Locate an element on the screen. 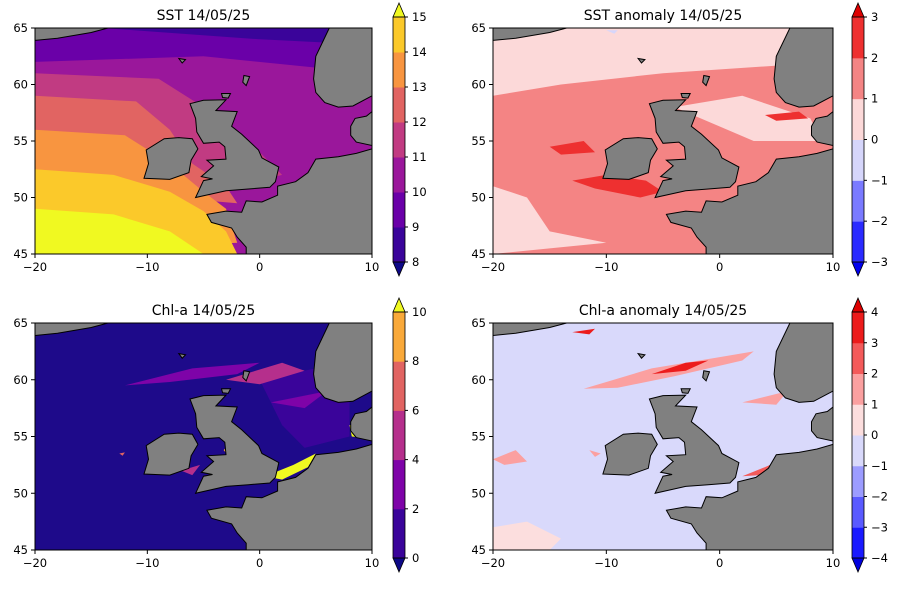 The width and height of the screenshot is (903, 589). y-tick-label: 55 is located at coordinates (20, 141).